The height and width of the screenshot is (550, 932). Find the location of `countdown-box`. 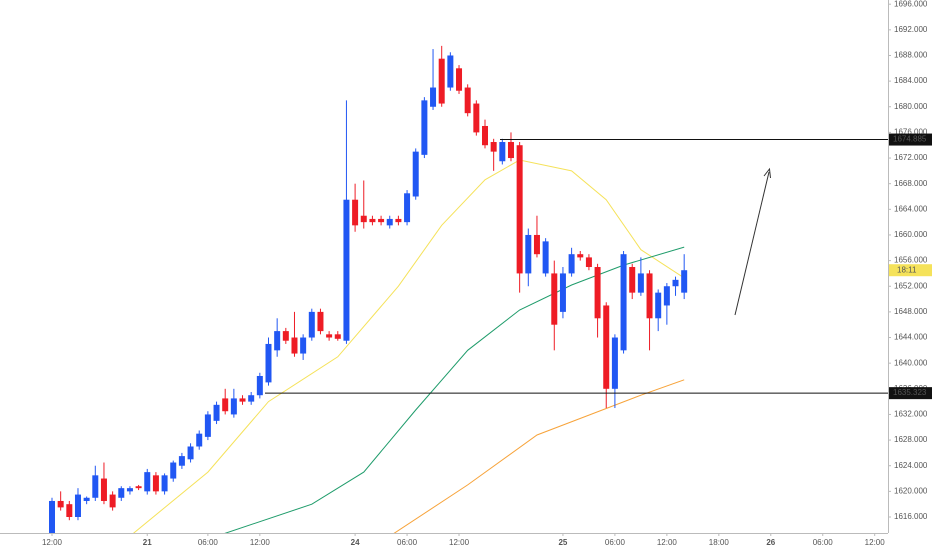

countdown-box is located at coordinates (910, 270).